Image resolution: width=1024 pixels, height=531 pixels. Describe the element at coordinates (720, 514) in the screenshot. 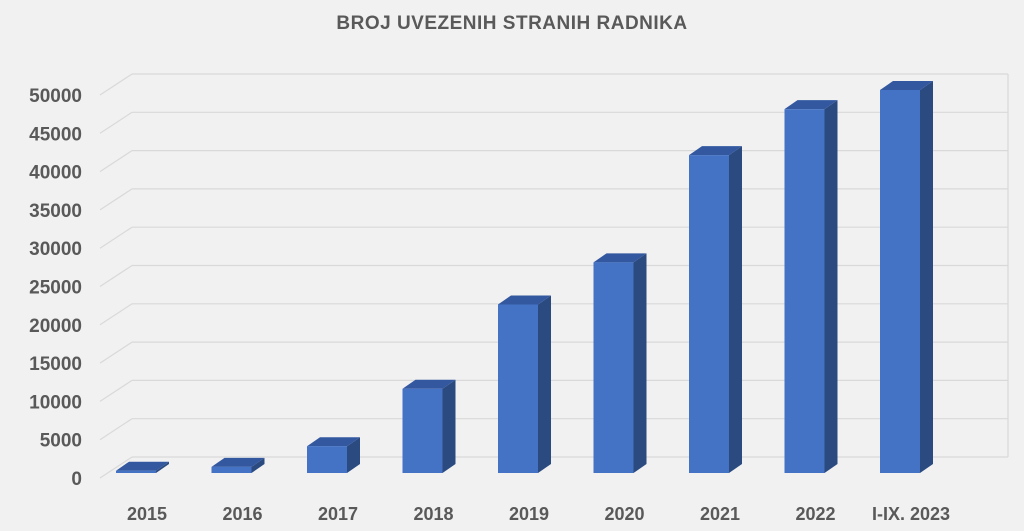

I see `x-category-label: 2021` at that location.